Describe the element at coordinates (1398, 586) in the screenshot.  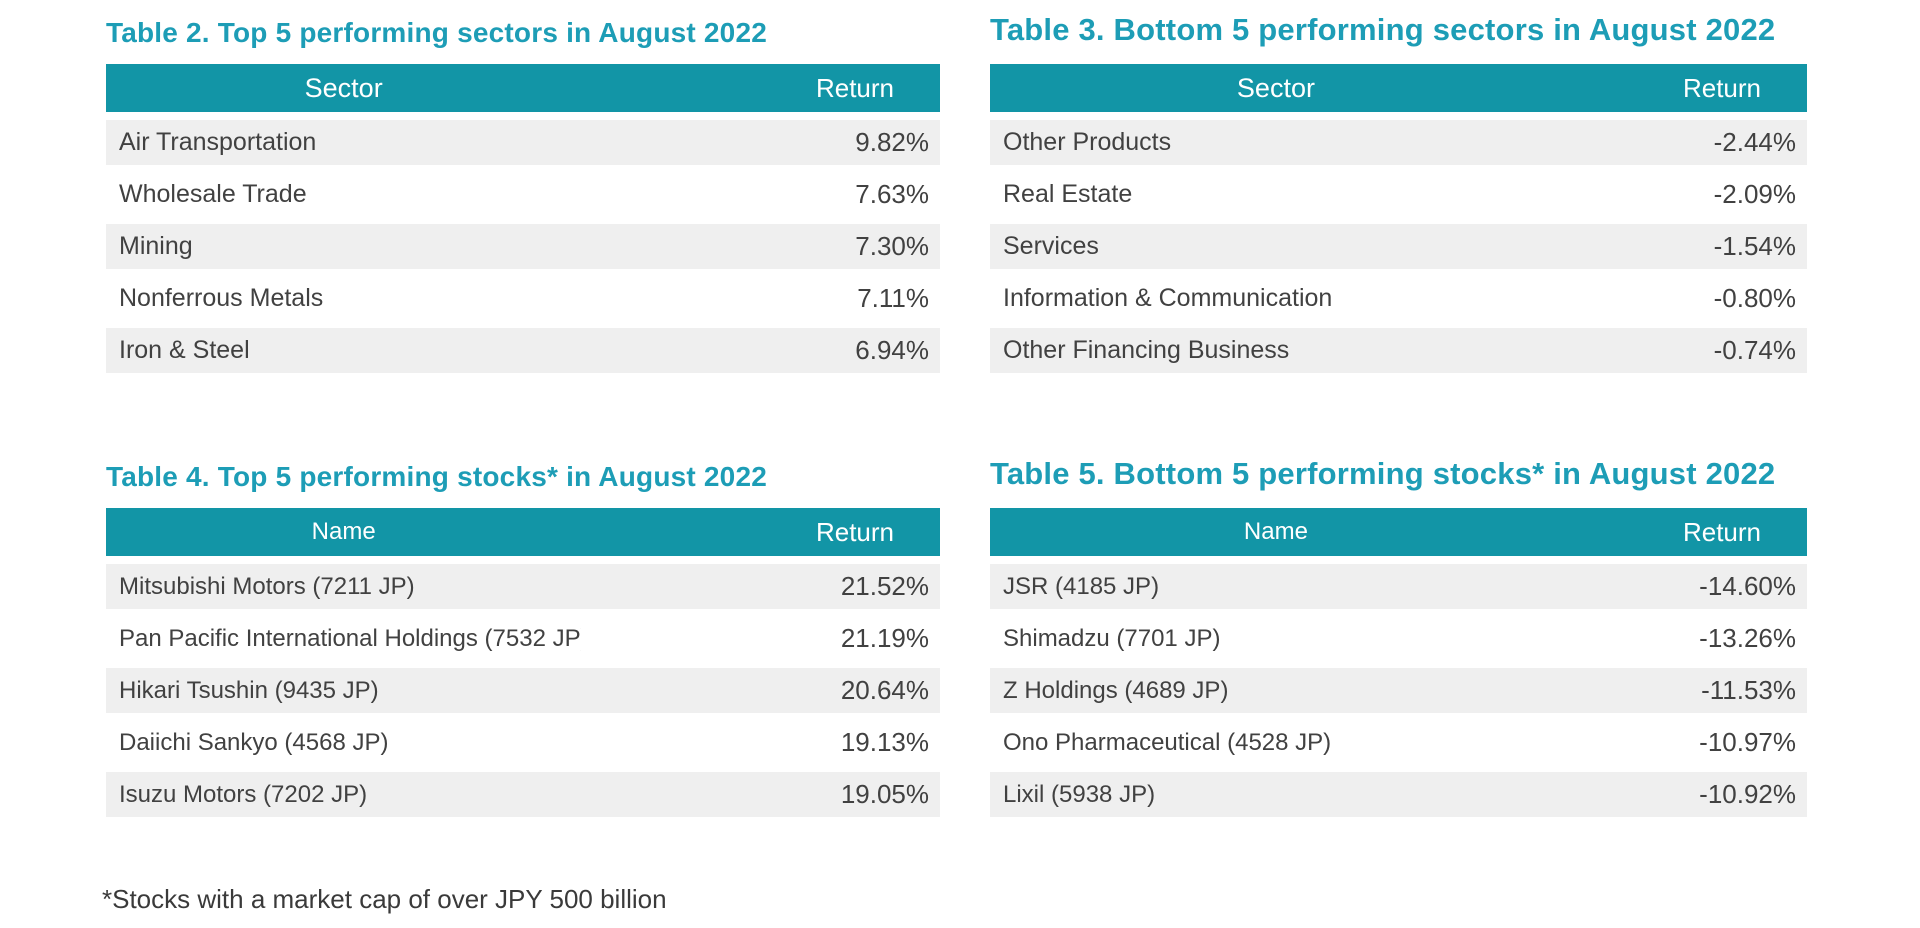
I see `table-row: JSR (4185 JP) -14.60%` at that location.